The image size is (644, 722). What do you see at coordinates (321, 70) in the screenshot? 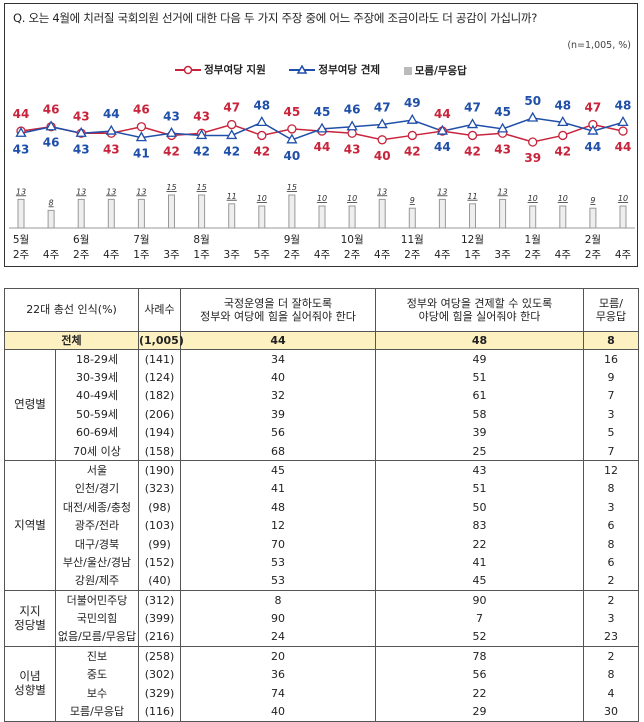
I see `chart-legend: 정부여당 지원 정부여당 견제 모름/무응답` at bounding box center [321, 70].